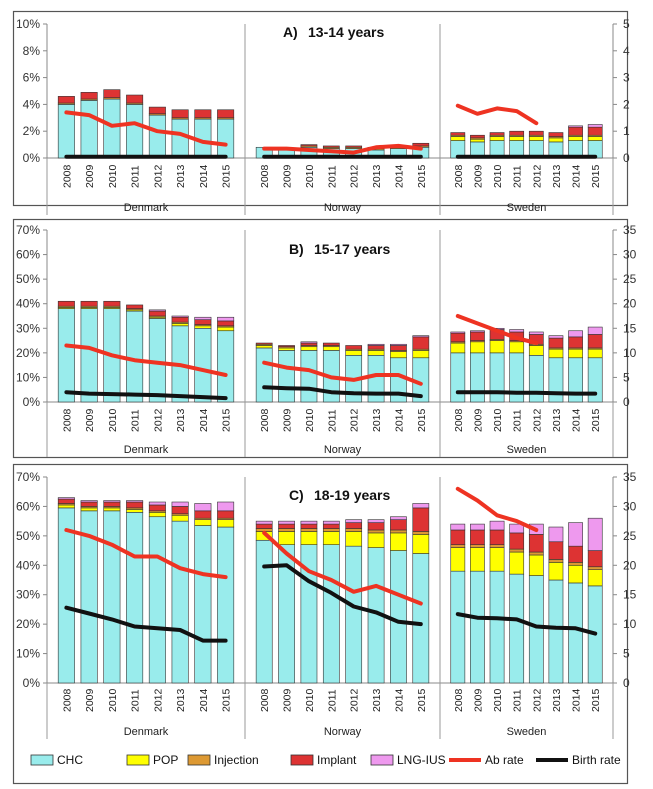  I want to click on left-tick-label: 30%, so click(28, 595).